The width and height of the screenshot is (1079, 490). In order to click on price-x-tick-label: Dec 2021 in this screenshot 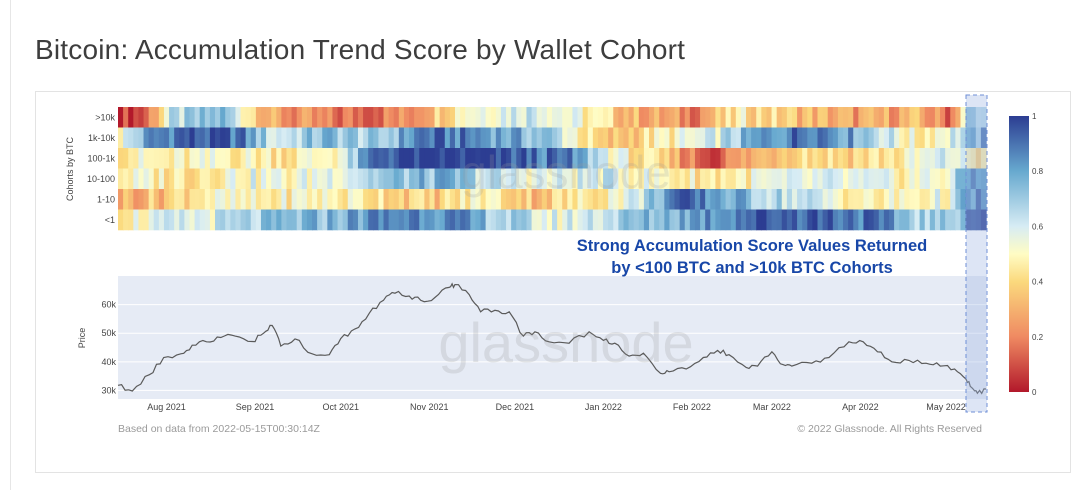, I will do `click(515, 407)`.